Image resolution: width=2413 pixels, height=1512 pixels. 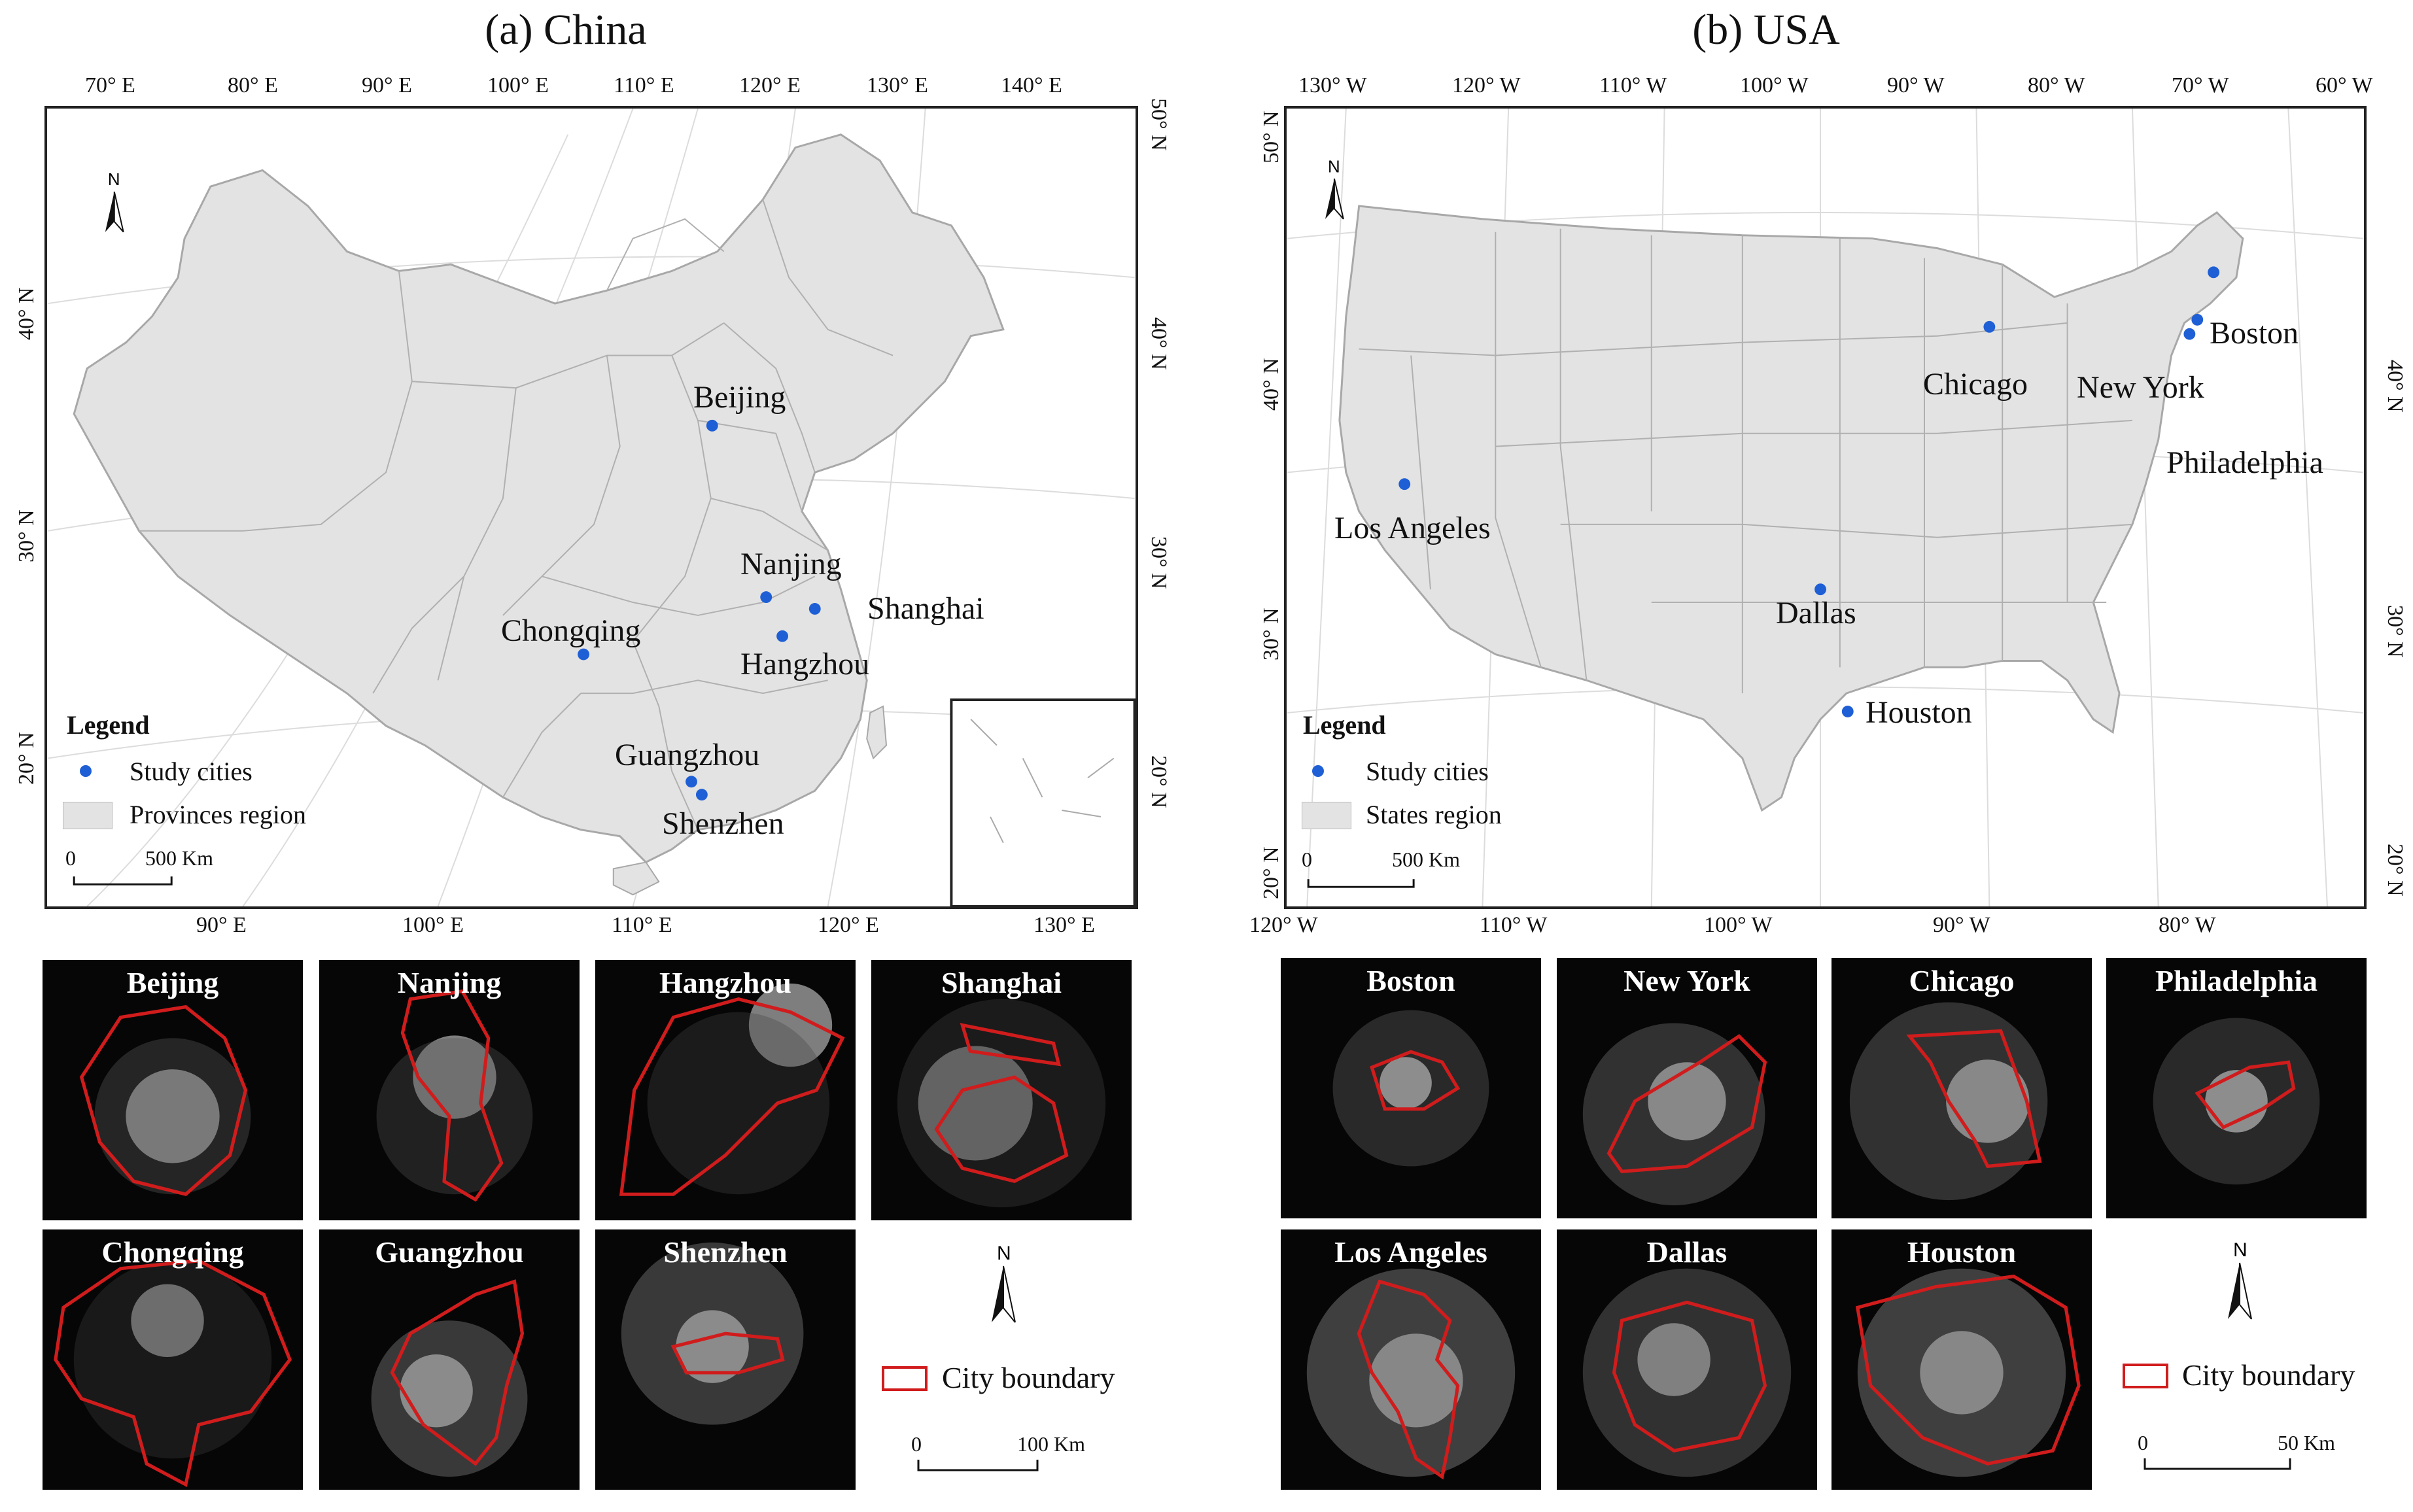 I want to click on usa-top-tick: 110° W, so click(x=1633, y=85).